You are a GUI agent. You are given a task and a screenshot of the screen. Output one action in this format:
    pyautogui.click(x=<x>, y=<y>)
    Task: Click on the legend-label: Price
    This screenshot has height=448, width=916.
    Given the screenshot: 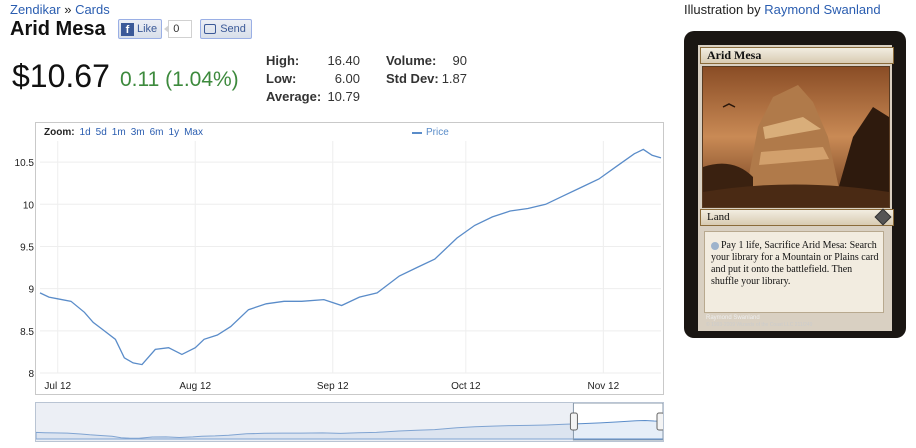 What is the action you would take?
    pyautogui.click(x=437, y=132)
    